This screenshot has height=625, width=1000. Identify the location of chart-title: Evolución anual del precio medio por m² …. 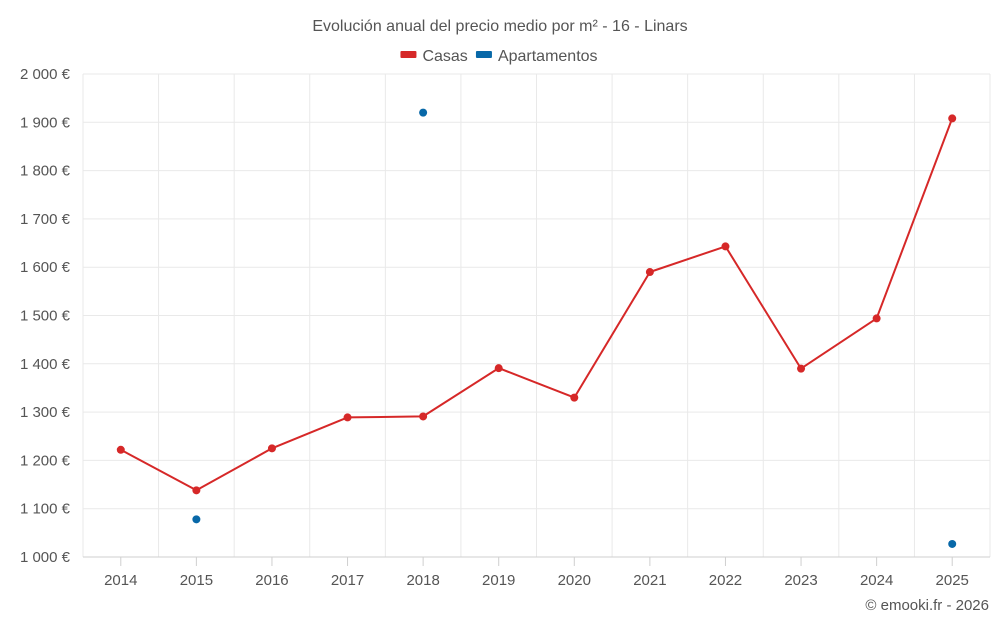
(499, 26).